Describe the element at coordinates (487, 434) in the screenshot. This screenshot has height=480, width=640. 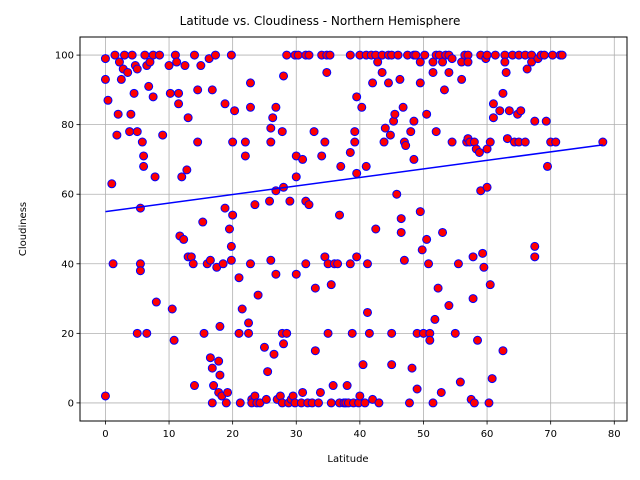
I see `x-tick-label: 60` at that location.